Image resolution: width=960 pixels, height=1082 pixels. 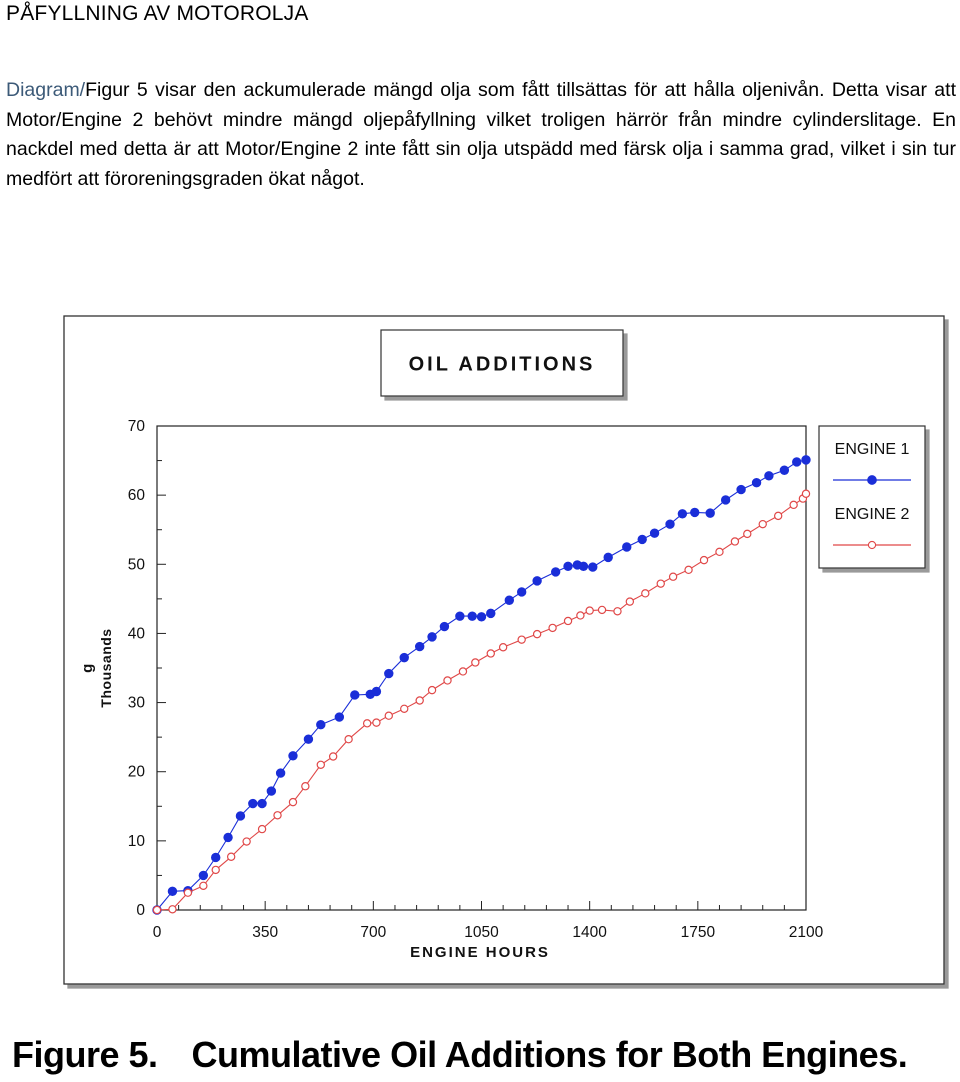 What do you see at coordinates (481, 932) in the screenshot?
I see `x-tick-label: 1050` at bounding box center [481, 932].